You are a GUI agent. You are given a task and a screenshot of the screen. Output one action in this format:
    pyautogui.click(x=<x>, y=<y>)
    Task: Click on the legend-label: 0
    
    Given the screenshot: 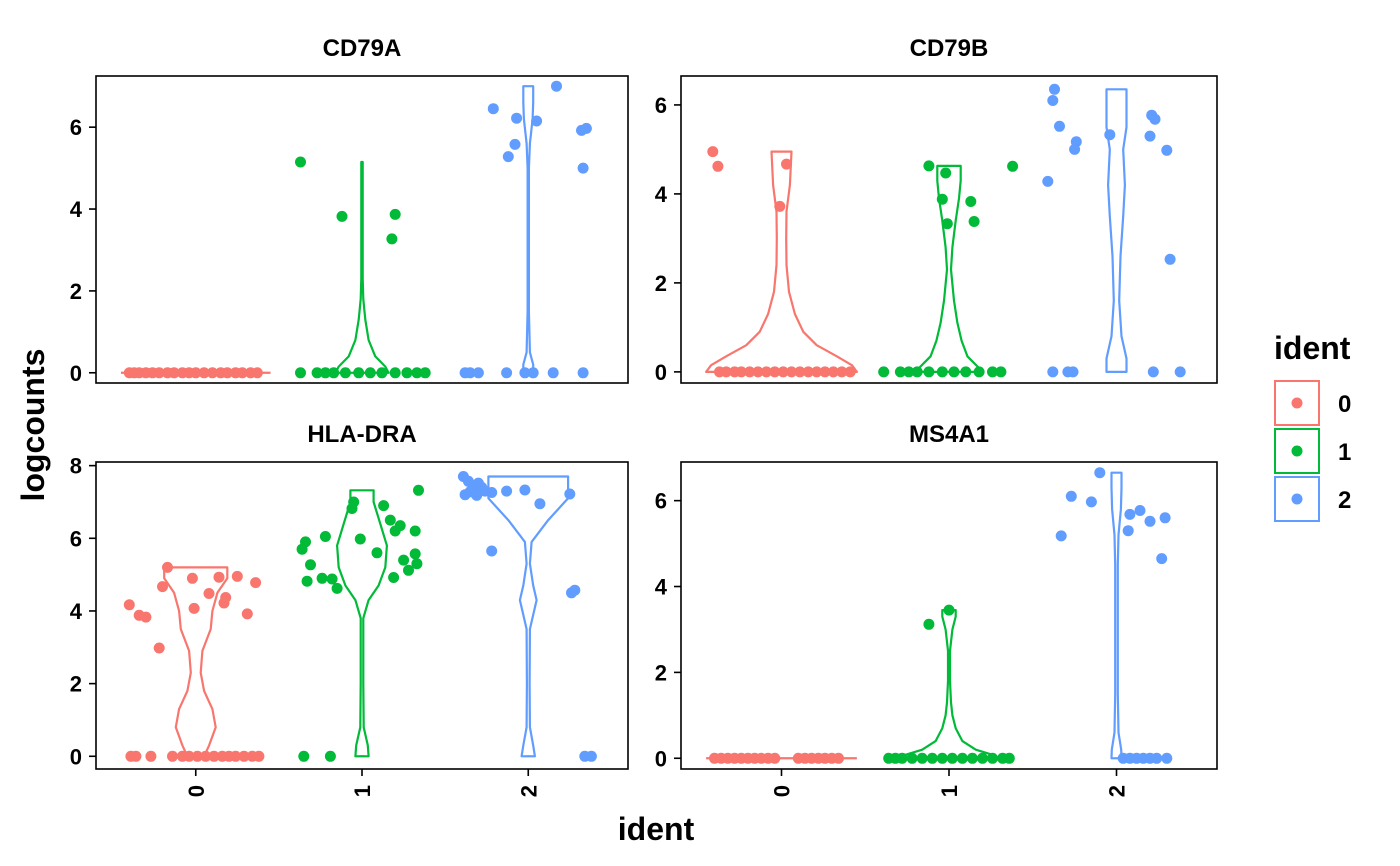 What is the action you would take?
    pyautogui.click(x=1344, y=404)
    